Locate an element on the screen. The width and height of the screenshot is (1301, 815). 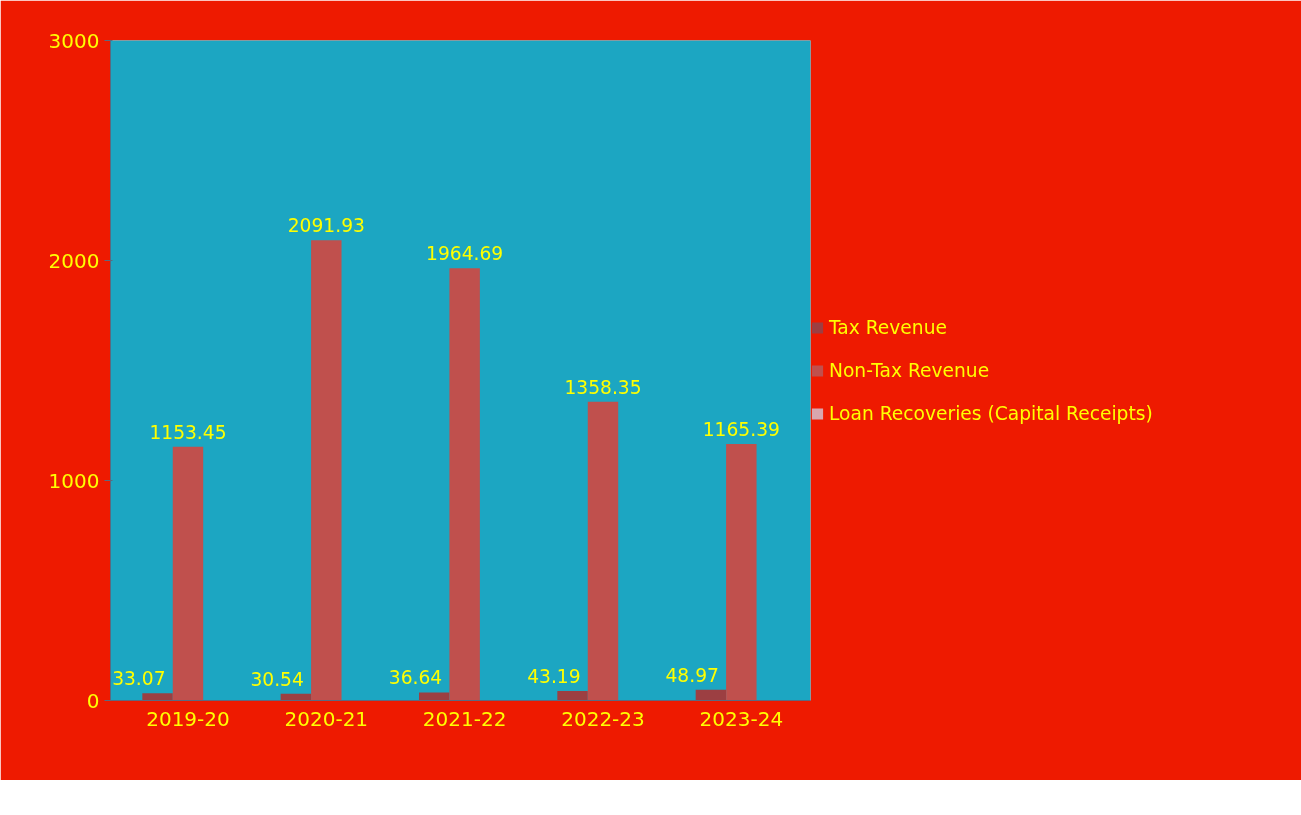
data-label: 2091.93 is located at coordinates (326, 226).